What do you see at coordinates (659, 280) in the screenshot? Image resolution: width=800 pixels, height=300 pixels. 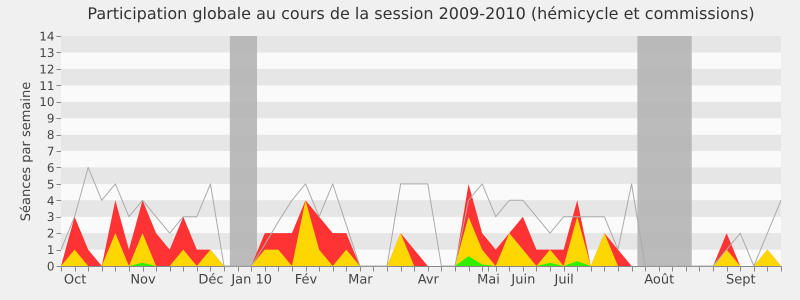 I see `x-tick-label: Août` at bounding box center [659, 280].